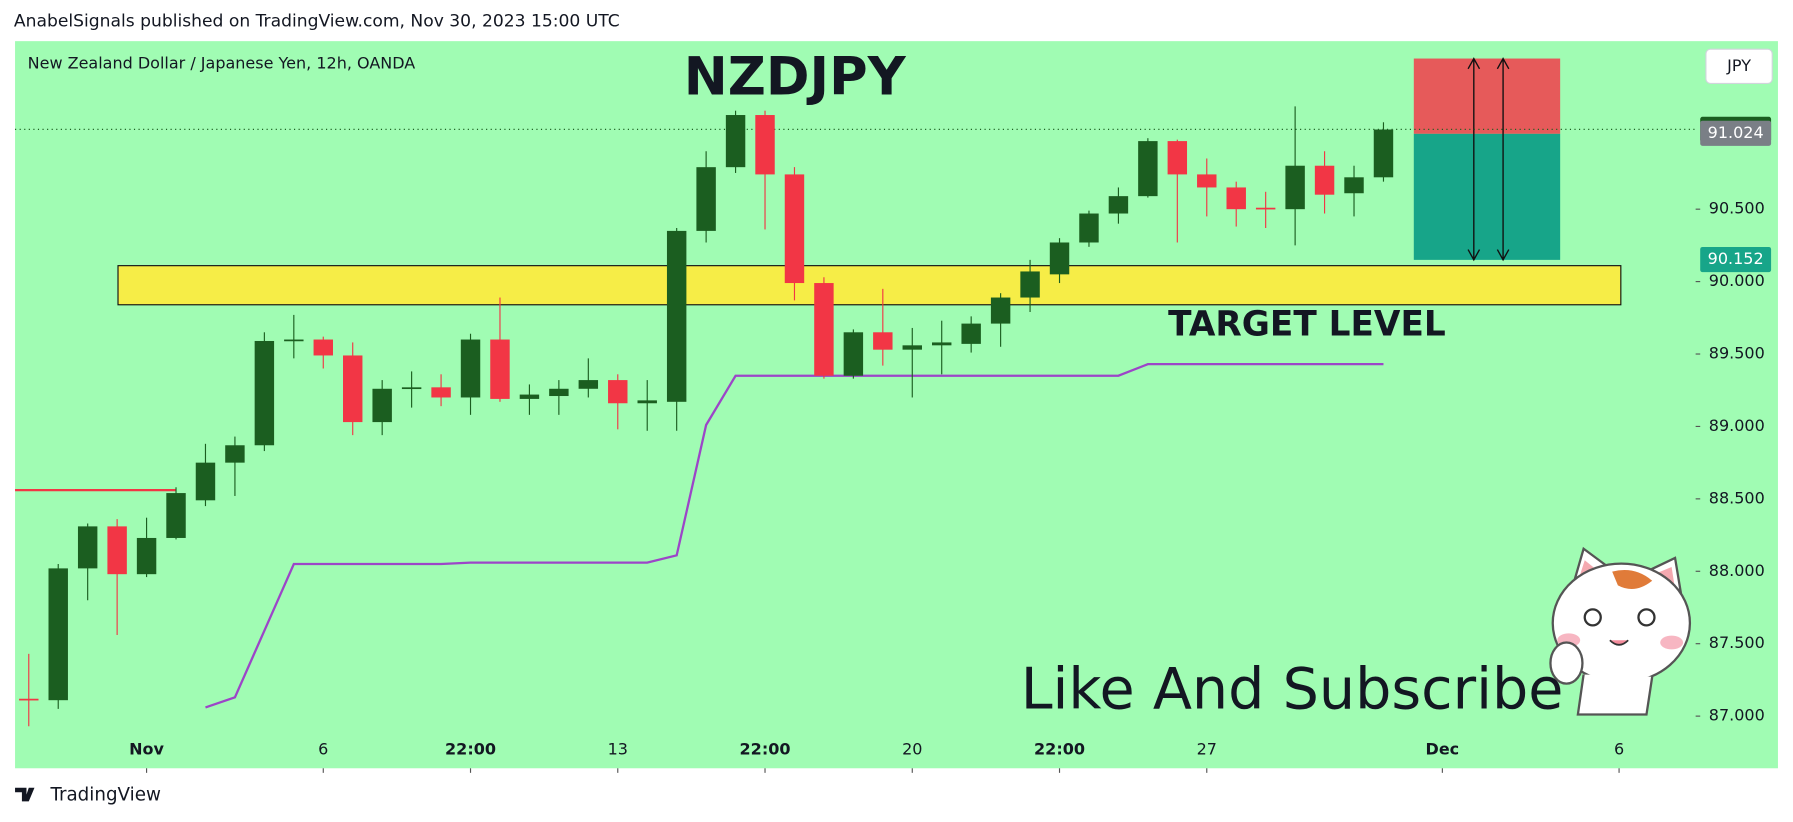 This screenshot has width=1793, height=822. I want to click on x-tick-label: 20, so click(912, 748).